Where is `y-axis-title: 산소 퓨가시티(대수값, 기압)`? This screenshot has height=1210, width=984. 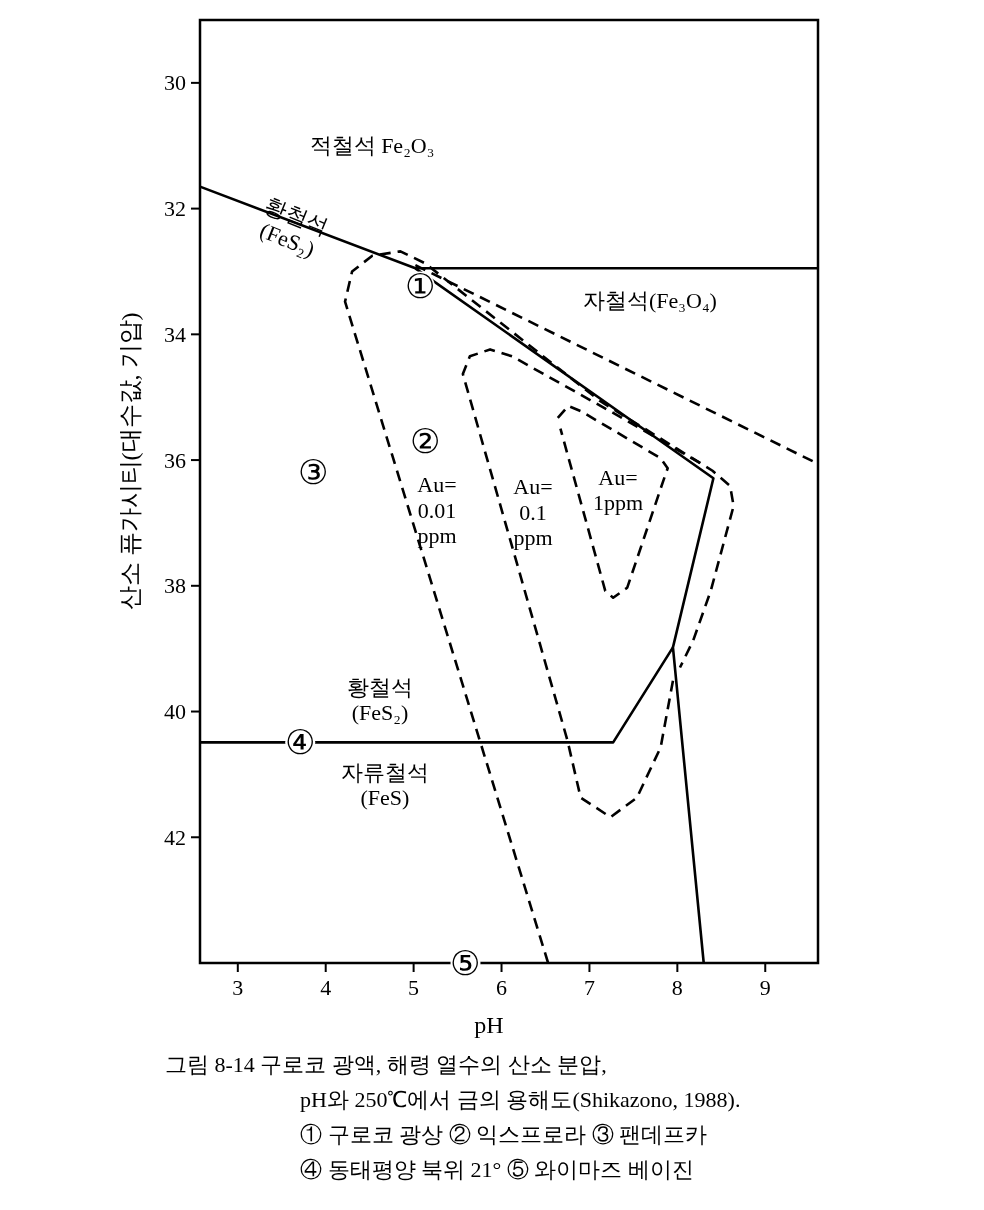 y-axis-title: 산소 퓨가시티(대수값, 기압) is located at coordinates (130, 461).